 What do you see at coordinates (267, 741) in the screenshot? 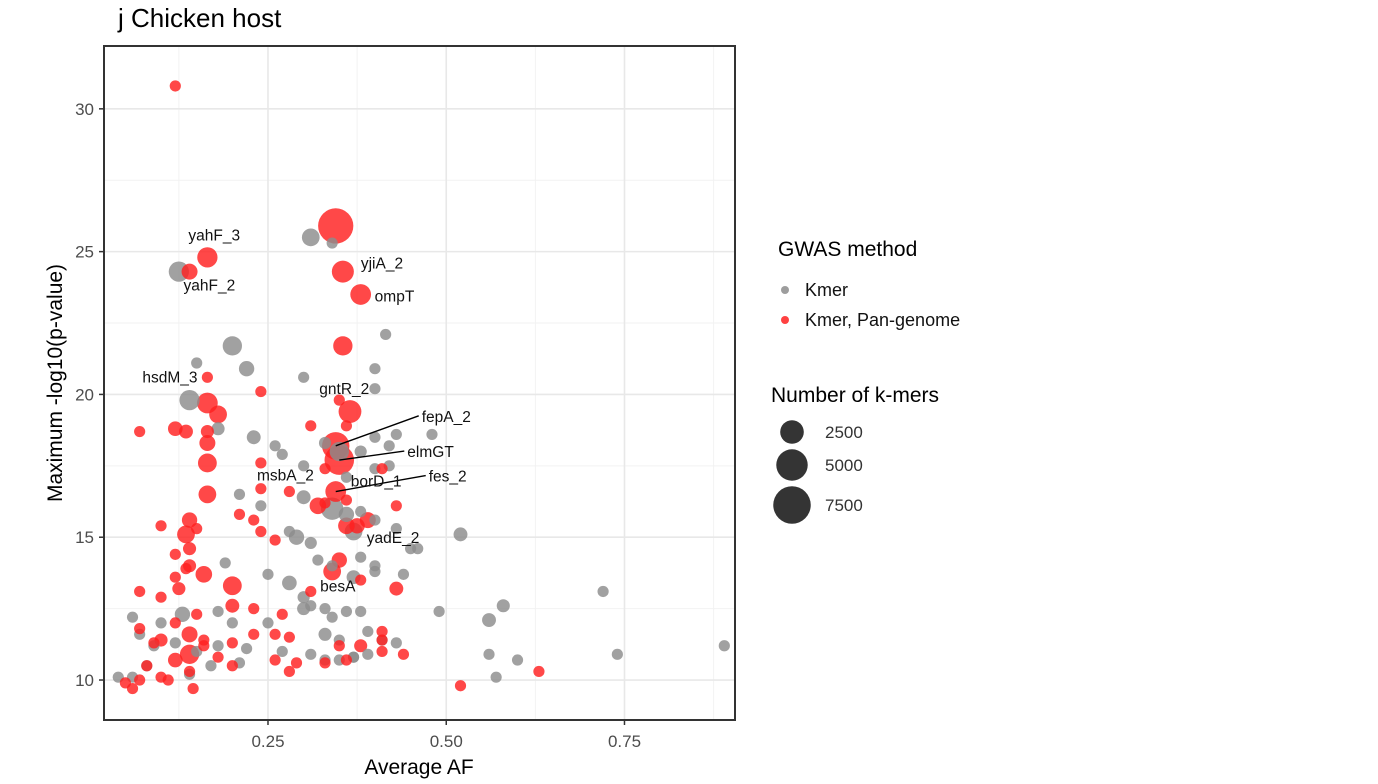
I see `x-tick-label: 0.25` at bounding box center [267, 741].